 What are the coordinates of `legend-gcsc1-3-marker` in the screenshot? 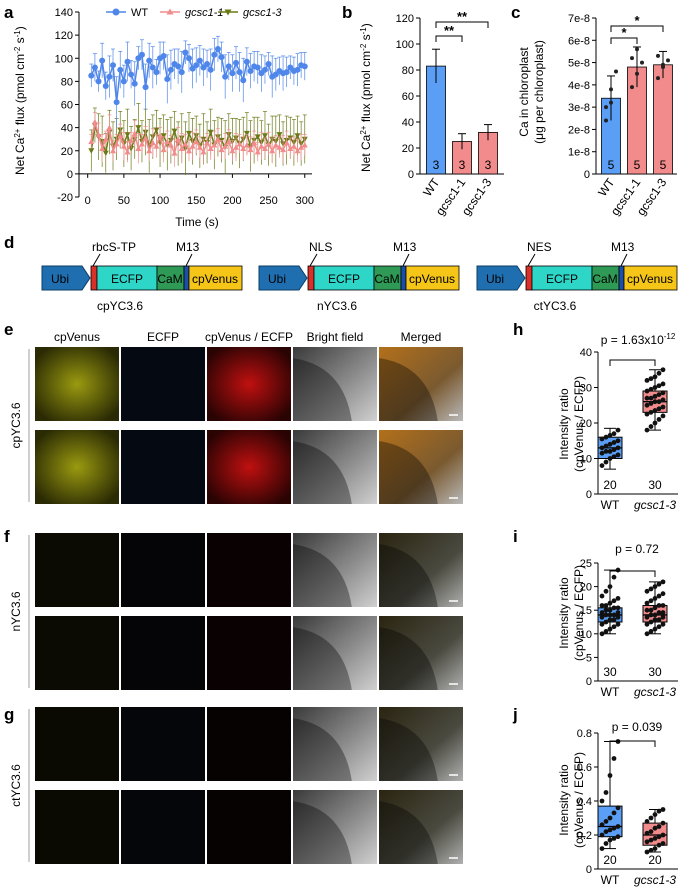 It's located at (228, 12).